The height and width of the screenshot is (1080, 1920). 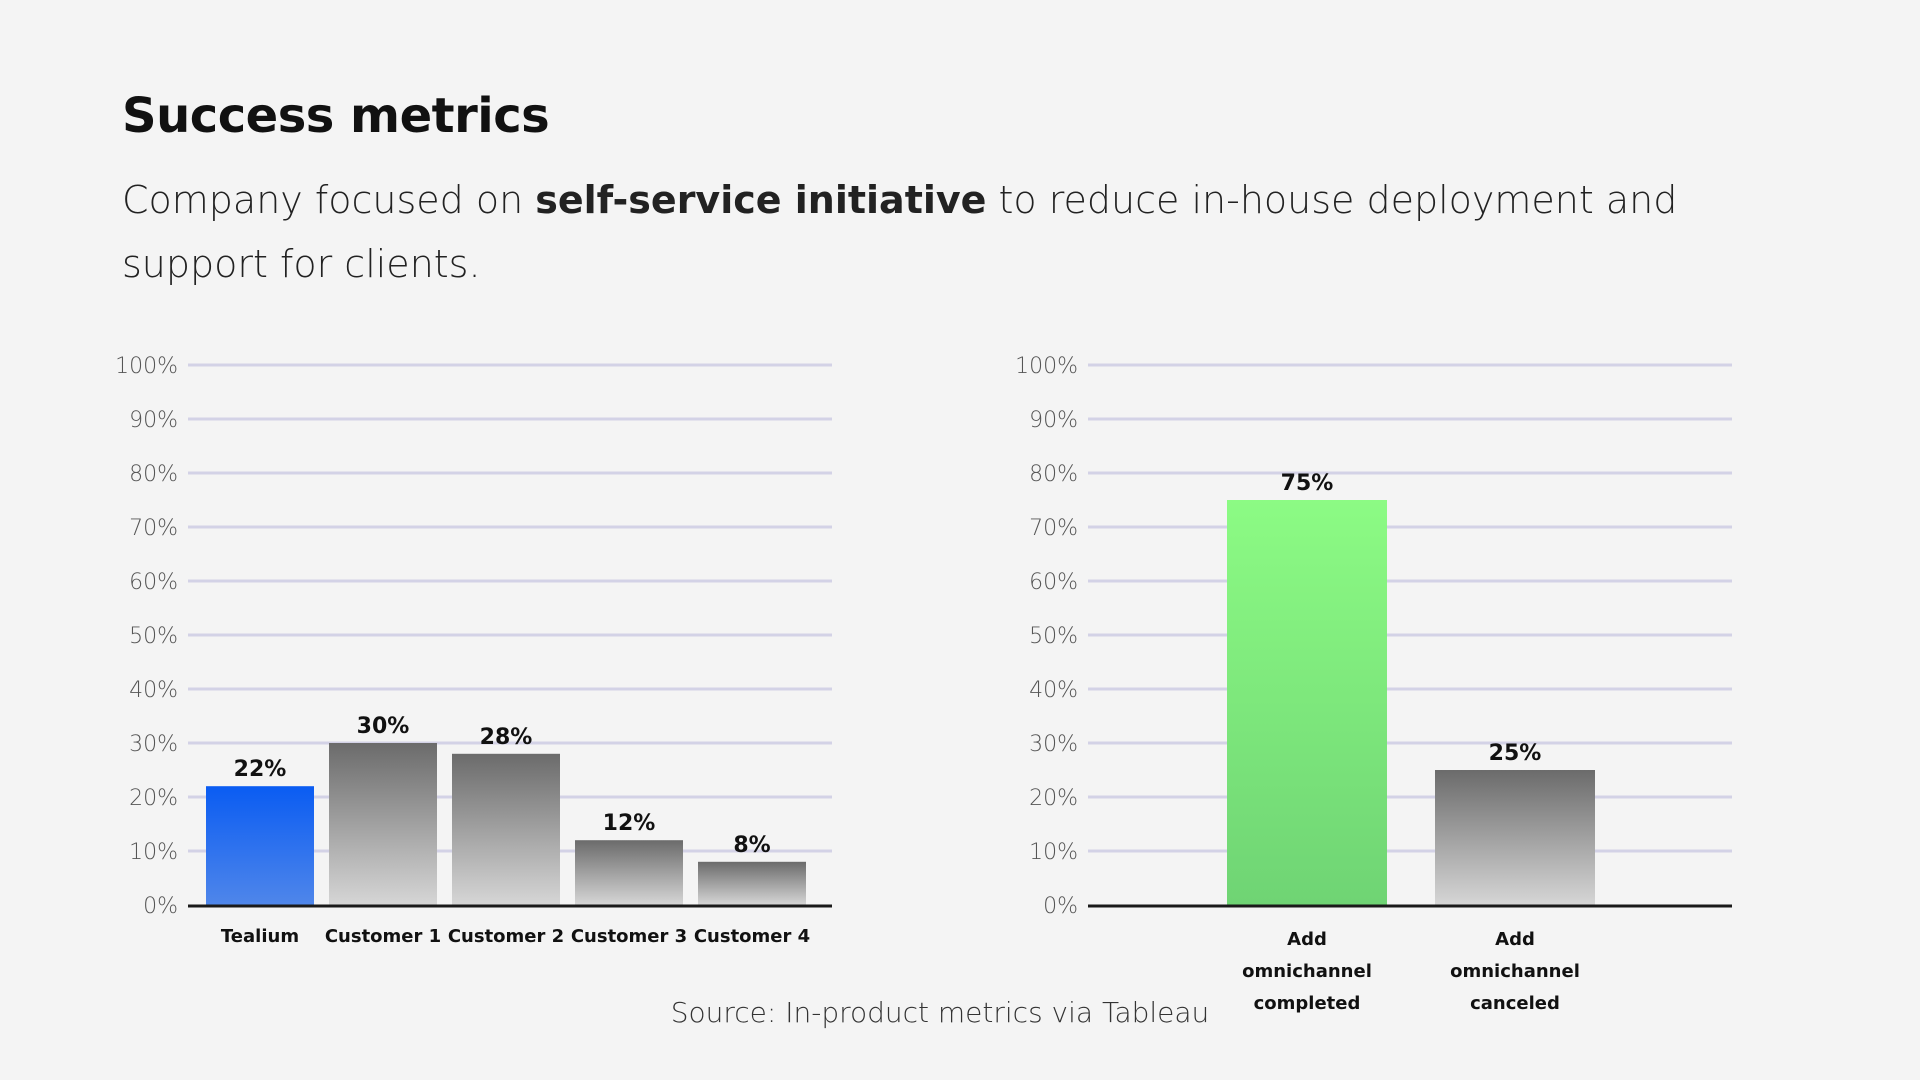 I want to click on data-label: 12%, so click(x=629, y=823).